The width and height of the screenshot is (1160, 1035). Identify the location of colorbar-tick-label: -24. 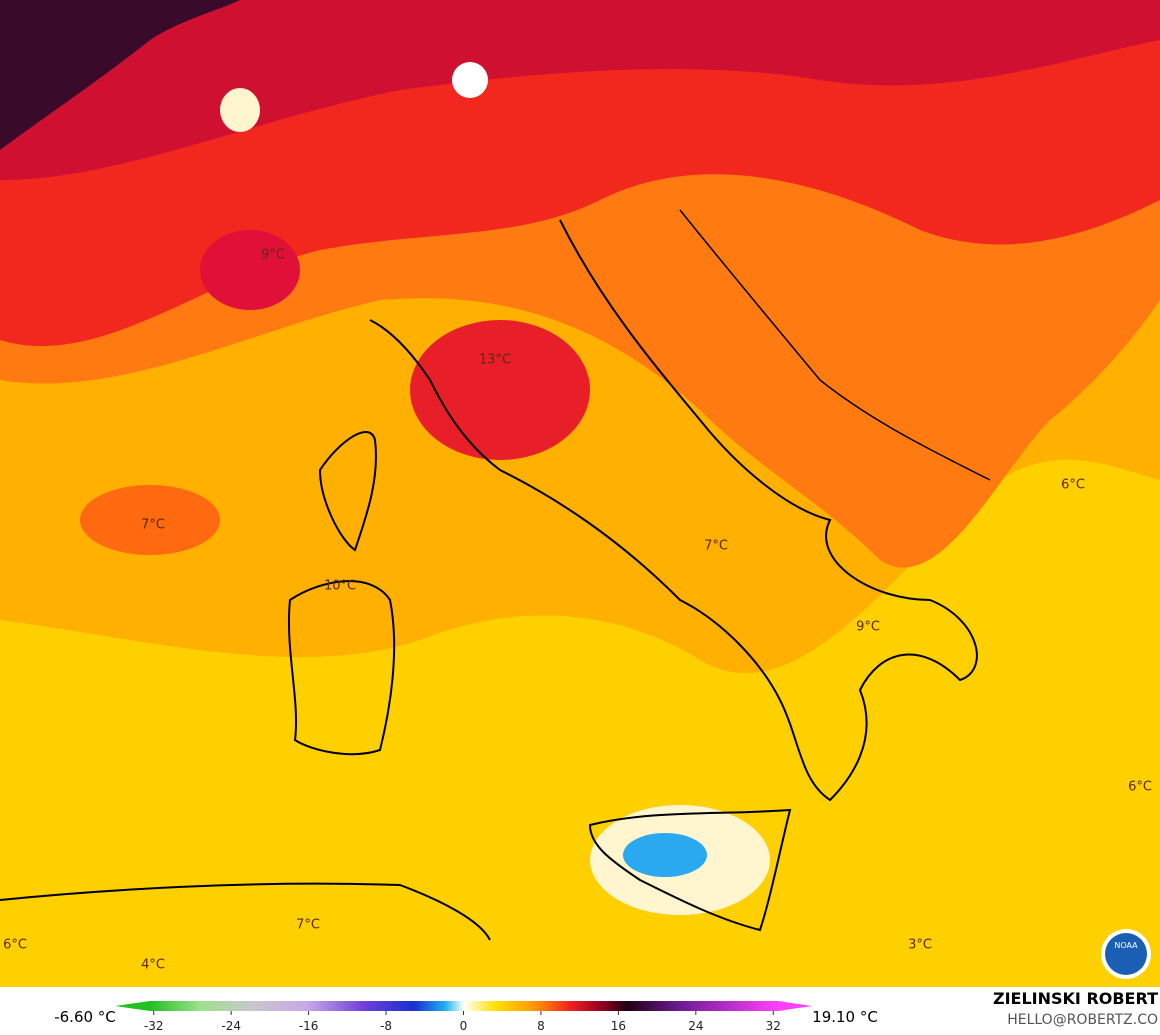
(231, 1026).